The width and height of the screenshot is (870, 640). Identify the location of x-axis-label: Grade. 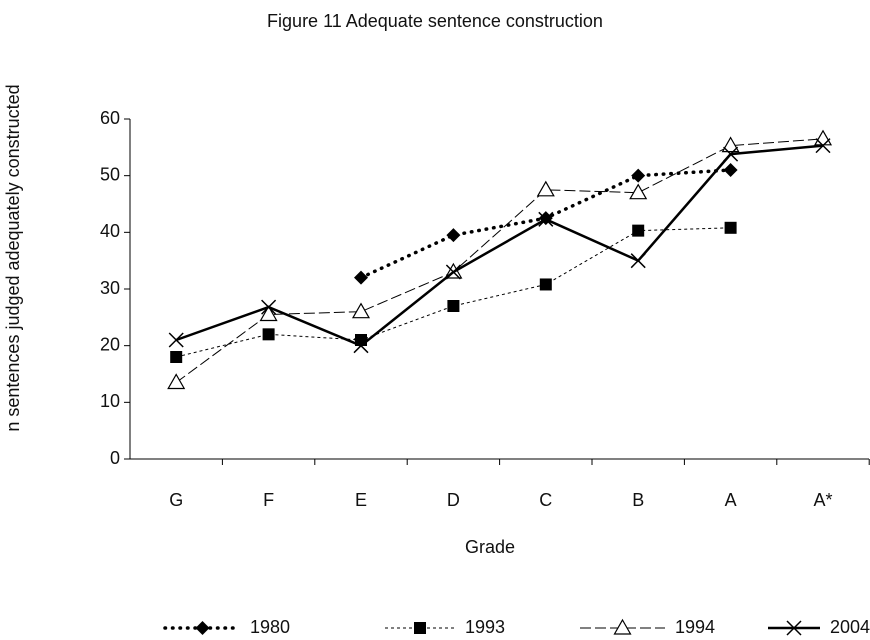
(490, 547).